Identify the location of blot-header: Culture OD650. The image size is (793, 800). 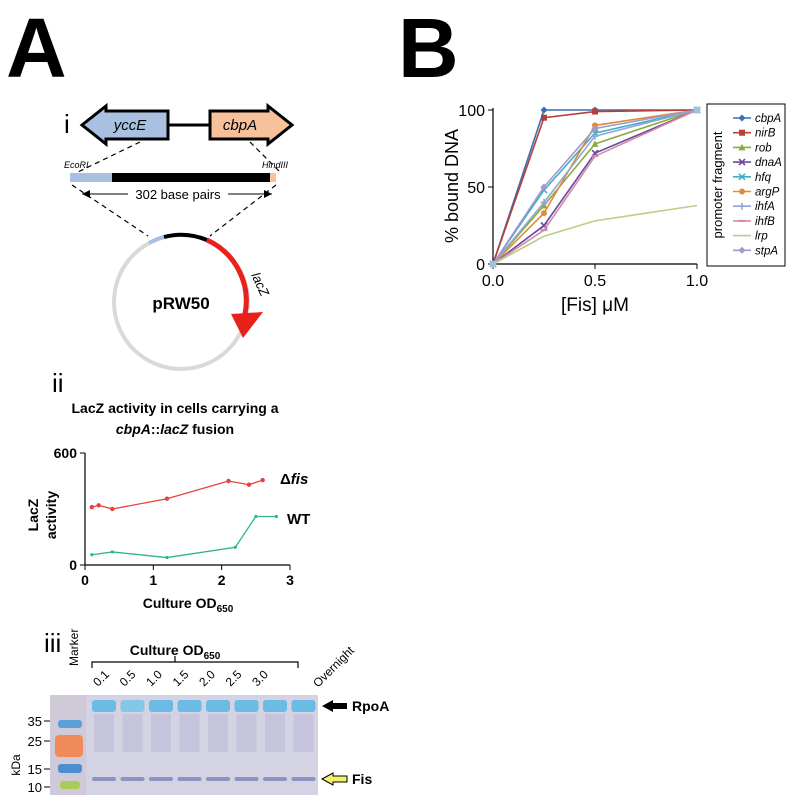
(175, 652).